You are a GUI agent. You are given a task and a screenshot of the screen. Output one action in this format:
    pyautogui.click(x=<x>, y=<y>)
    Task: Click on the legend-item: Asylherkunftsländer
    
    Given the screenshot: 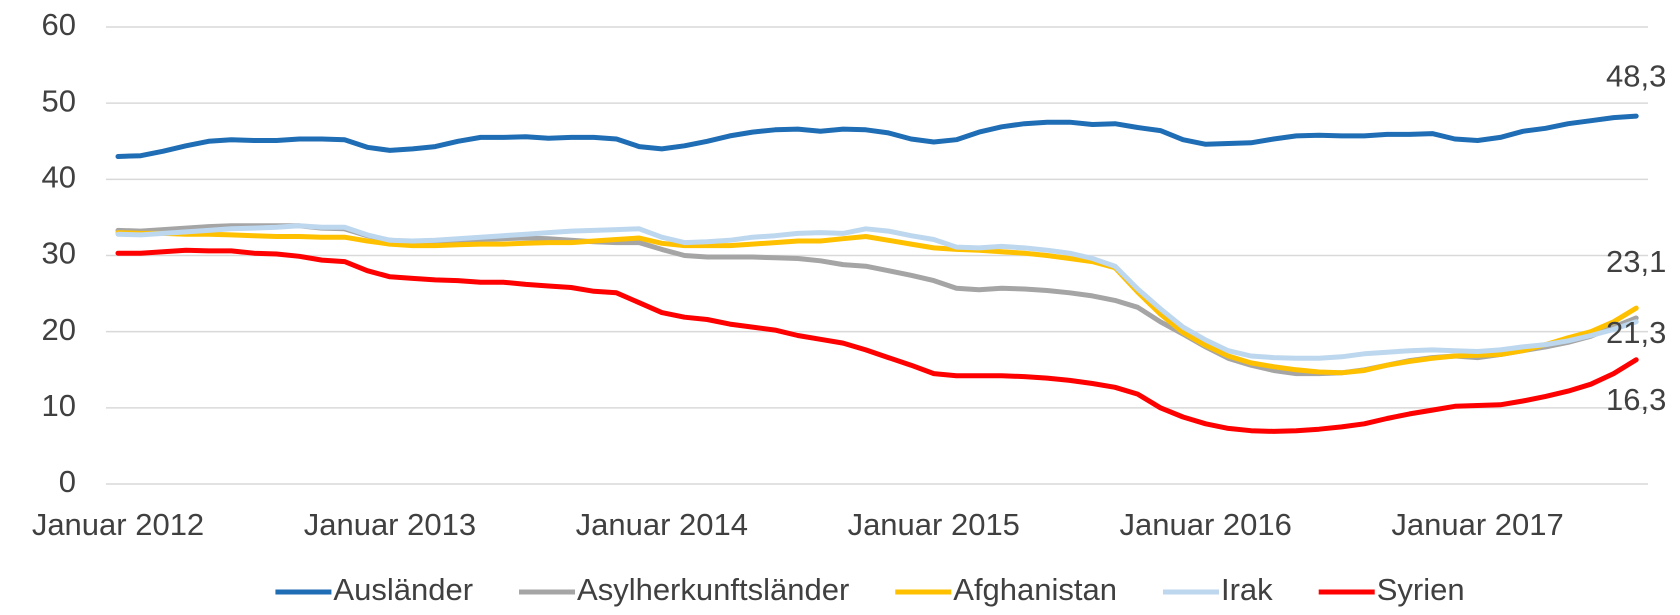 What is the action you would take?
    pyautogui.click(x=684, y=589)
    